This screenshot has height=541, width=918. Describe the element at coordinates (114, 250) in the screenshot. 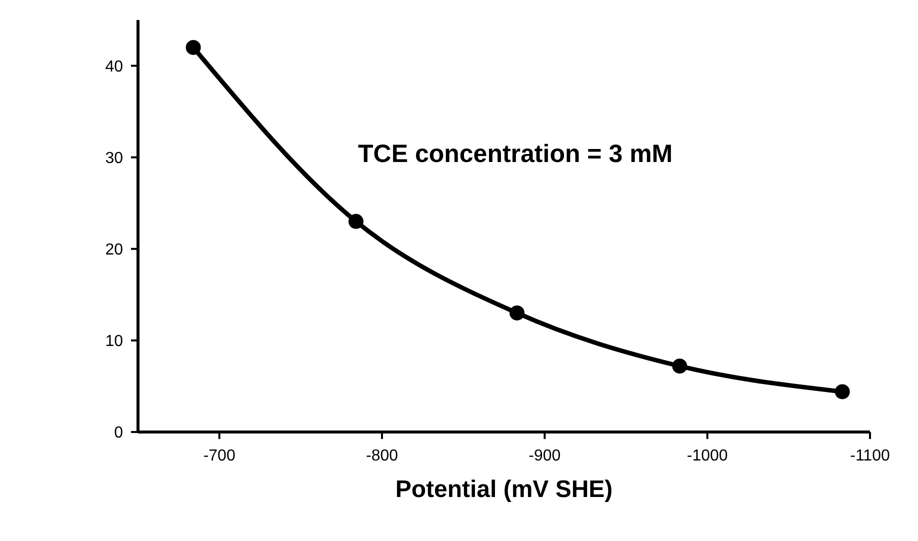

I see `y-tick-label: 20` at that location.